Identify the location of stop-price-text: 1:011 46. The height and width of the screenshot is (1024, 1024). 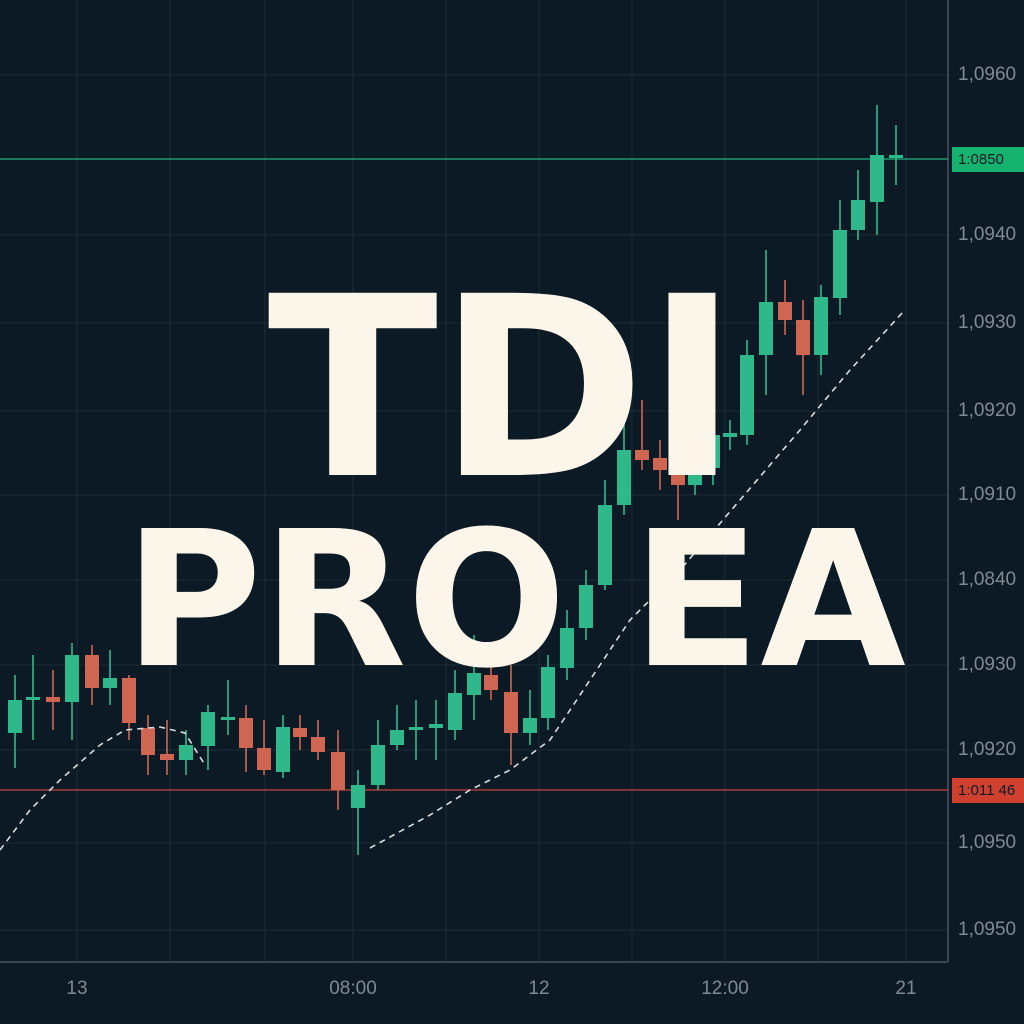
(986, 790).